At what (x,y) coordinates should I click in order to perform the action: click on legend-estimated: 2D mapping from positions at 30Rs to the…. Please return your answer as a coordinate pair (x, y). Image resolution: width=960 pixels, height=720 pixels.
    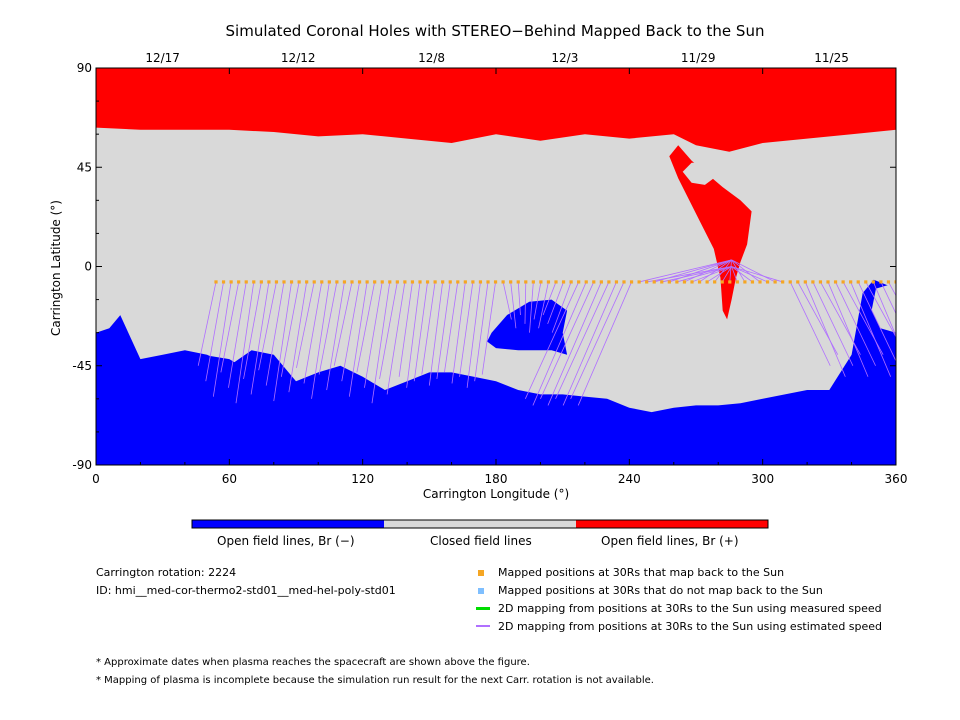
    Looking at the image, I should click on (690, 626).